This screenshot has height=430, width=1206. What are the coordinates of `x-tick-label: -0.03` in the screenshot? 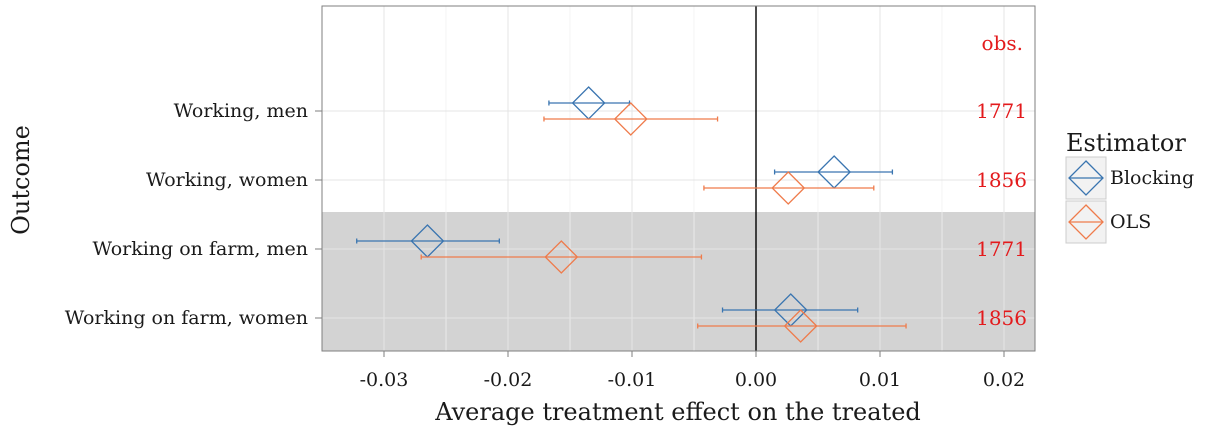 It's located at (384, 380).